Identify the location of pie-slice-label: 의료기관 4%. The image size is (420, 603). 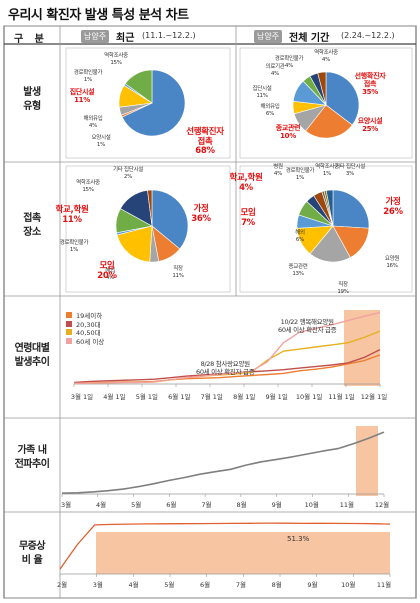
(275, 70).